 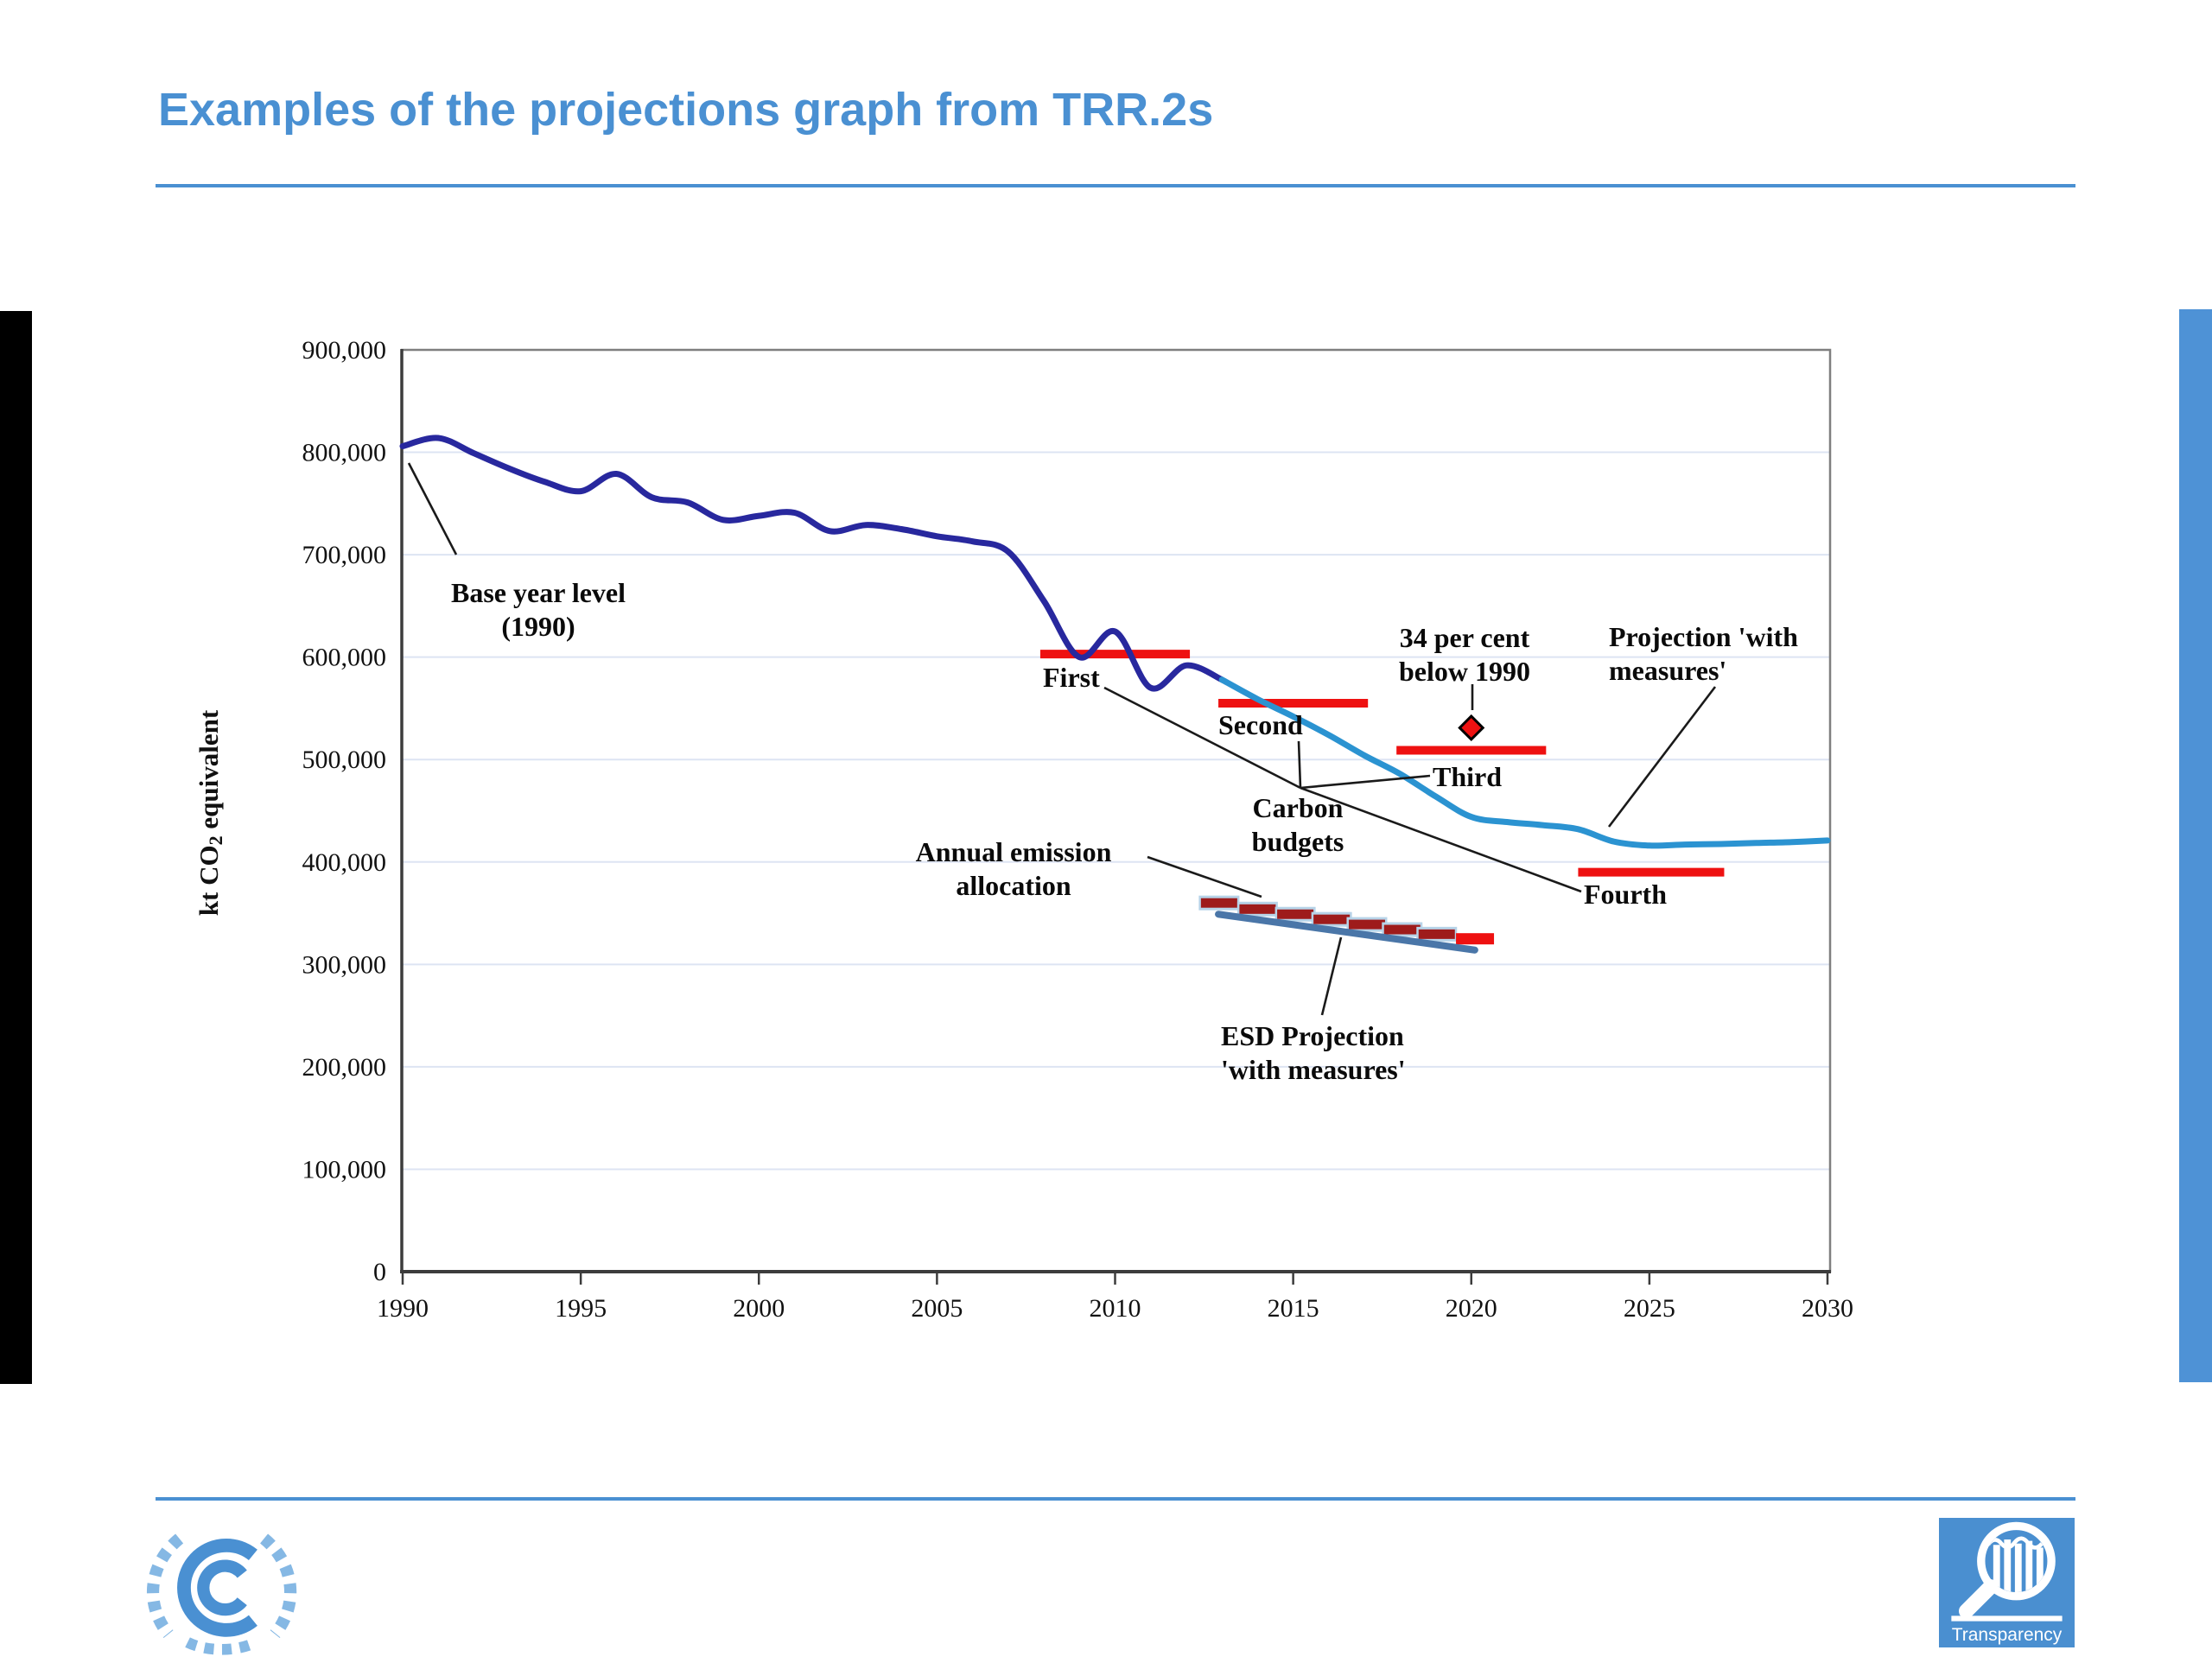 I want to click on annotation-projection: Projection 'with, so click(x=1703, y=637).